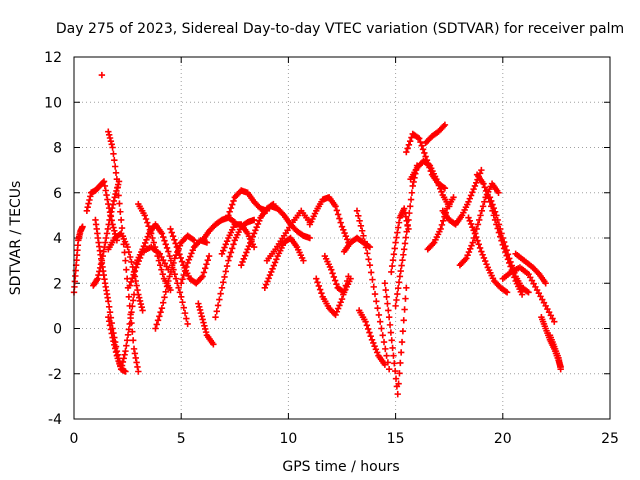 This screenshot has width=640, height=480. Describe the element at coordinates (57, 330) in the screenshot. I see `y-tick-label: 0` at that location.